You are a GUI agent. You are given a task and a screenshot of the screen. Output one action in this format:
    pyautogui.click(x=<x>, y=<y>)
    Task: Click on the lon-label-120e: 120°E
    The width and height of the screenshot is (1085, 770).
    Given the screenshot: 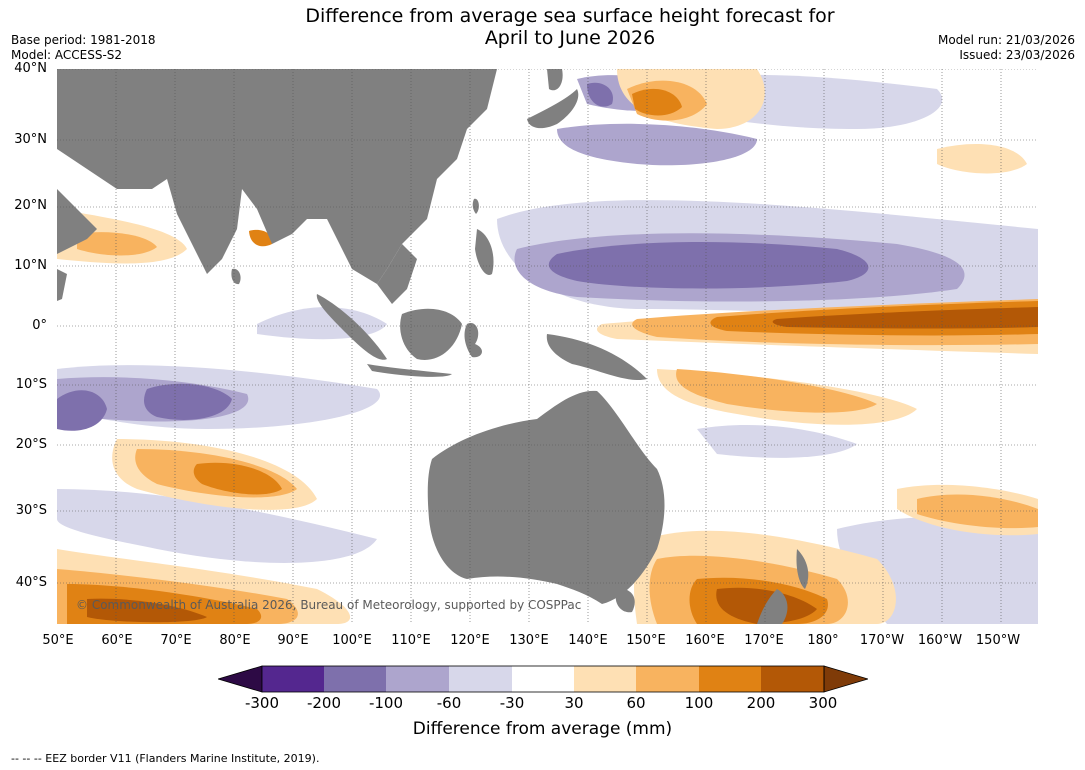 What is the action you would take?
    pyautogui.click(x=470, y=640)
    